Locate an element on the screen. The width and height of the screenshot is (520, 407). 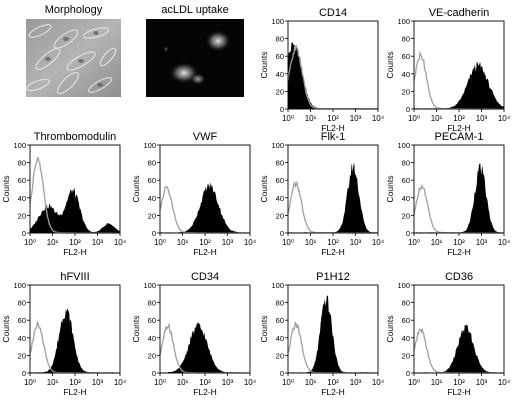
morphology-image is located at coordinates (73, 58).